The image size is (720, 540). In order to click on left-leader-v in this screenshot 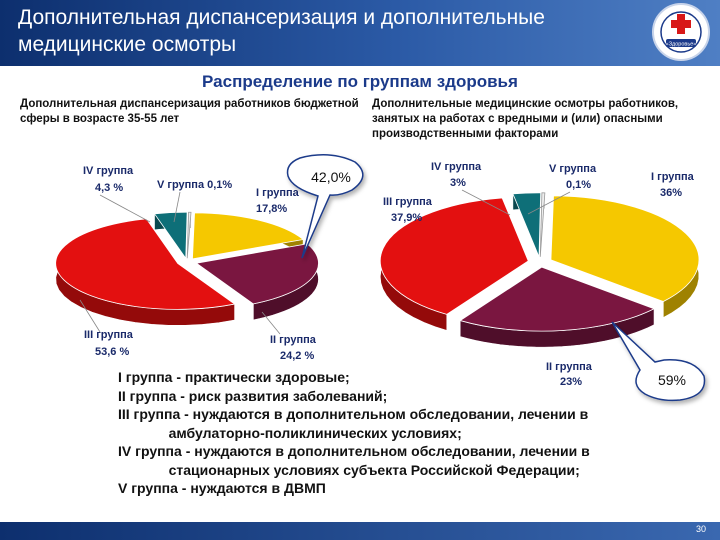, I will do `click(177, 207)`.